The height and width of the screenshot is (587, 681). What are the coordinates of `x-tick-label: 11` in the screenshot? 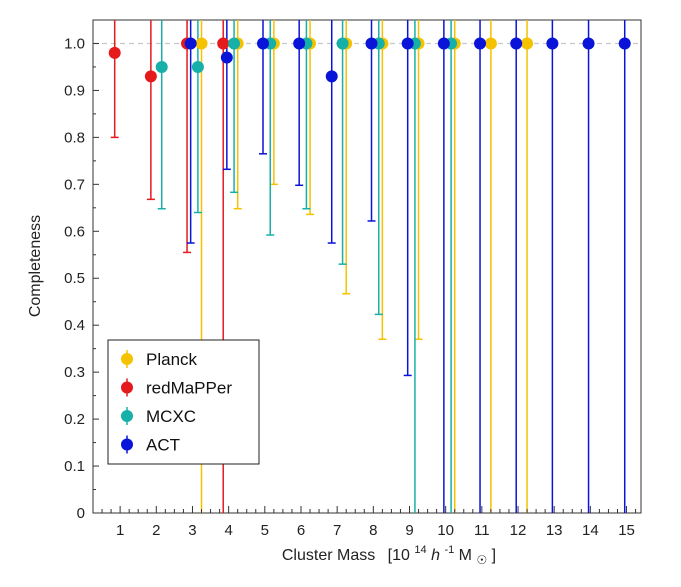 It's located at (482, 530).